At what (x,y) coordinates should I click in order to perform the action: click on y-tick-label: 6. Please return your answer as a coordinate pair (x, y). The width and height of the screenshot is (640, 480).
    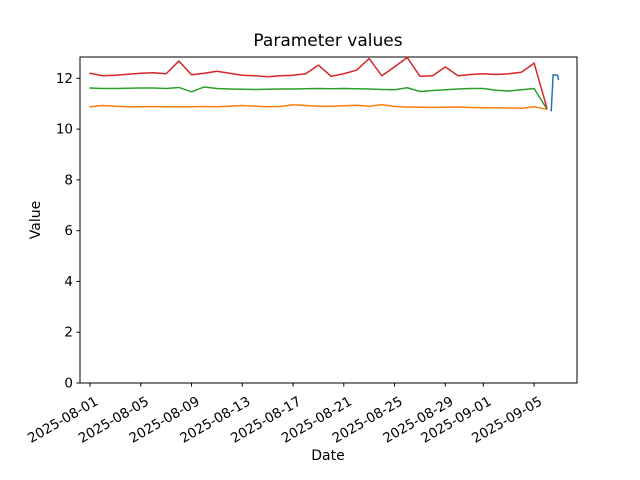
    Looking at the image, I should click on (68, 231).